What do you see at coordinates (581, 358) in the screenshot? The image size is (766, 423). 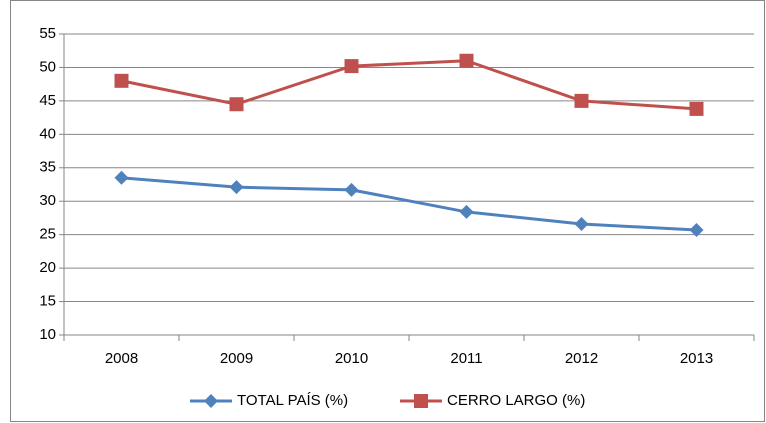 I see `x-tick-label: 2012` at bounding box center [581, 358].